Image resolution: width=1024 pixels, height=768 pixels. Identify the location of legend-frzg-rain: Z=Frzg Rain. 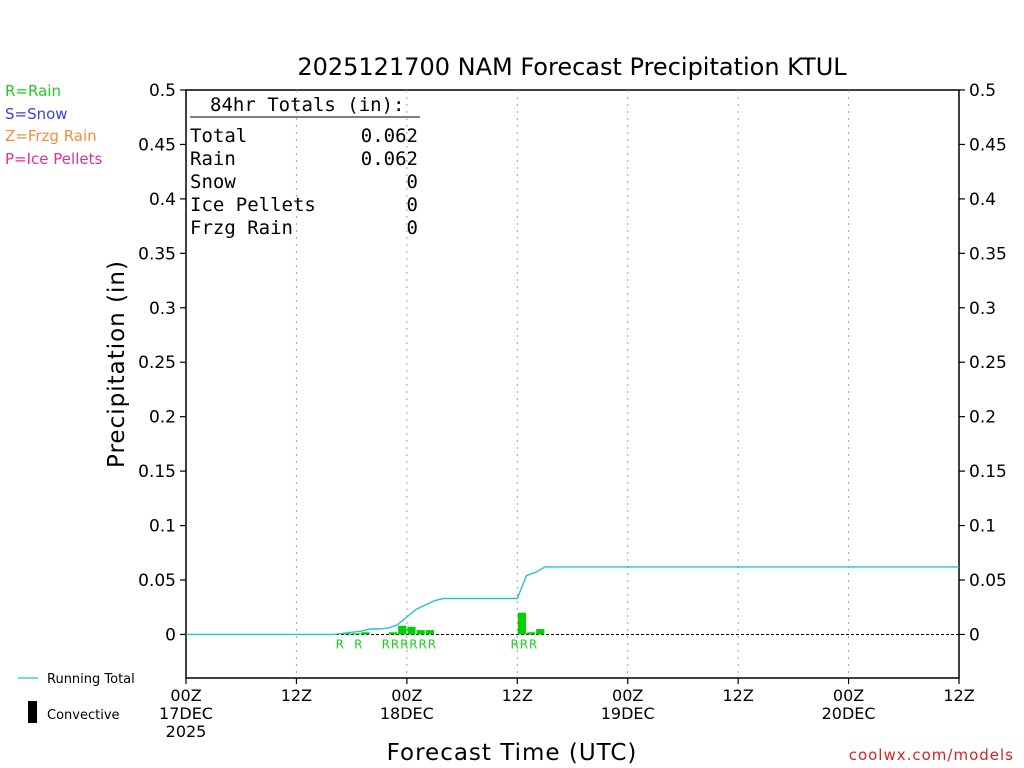
(51, 136).